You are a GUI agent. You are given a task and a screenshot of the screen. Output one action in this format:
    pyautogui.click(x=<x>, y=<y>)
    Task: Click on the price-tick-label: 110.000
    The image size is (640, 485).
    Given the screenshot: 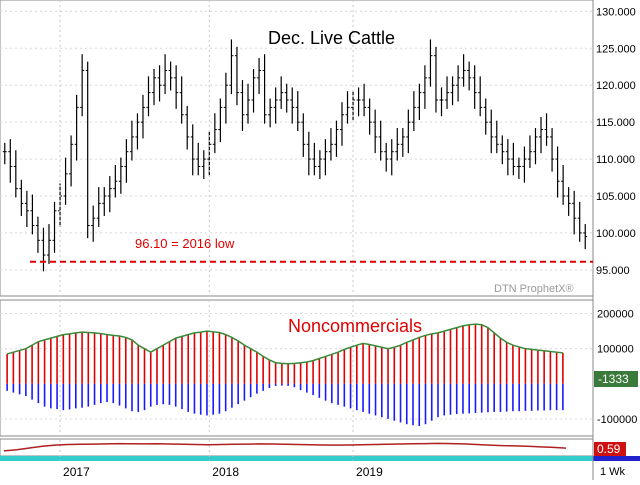 What is the action you would take?
    pyautogui.click(x=615, y=160)
    